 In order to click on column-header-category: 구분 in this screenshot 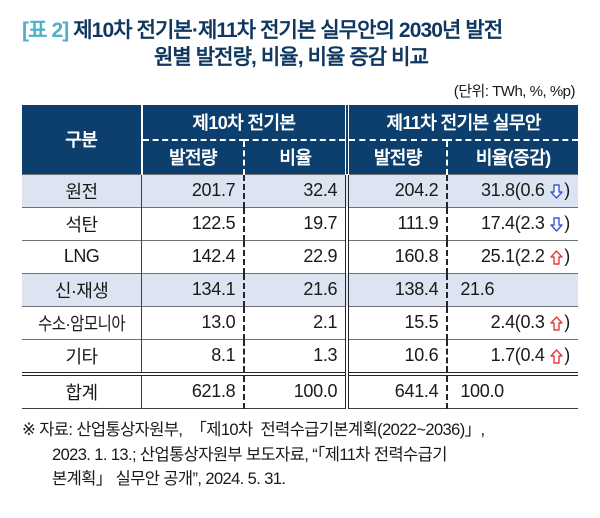, I will do `click(82, 139)`.